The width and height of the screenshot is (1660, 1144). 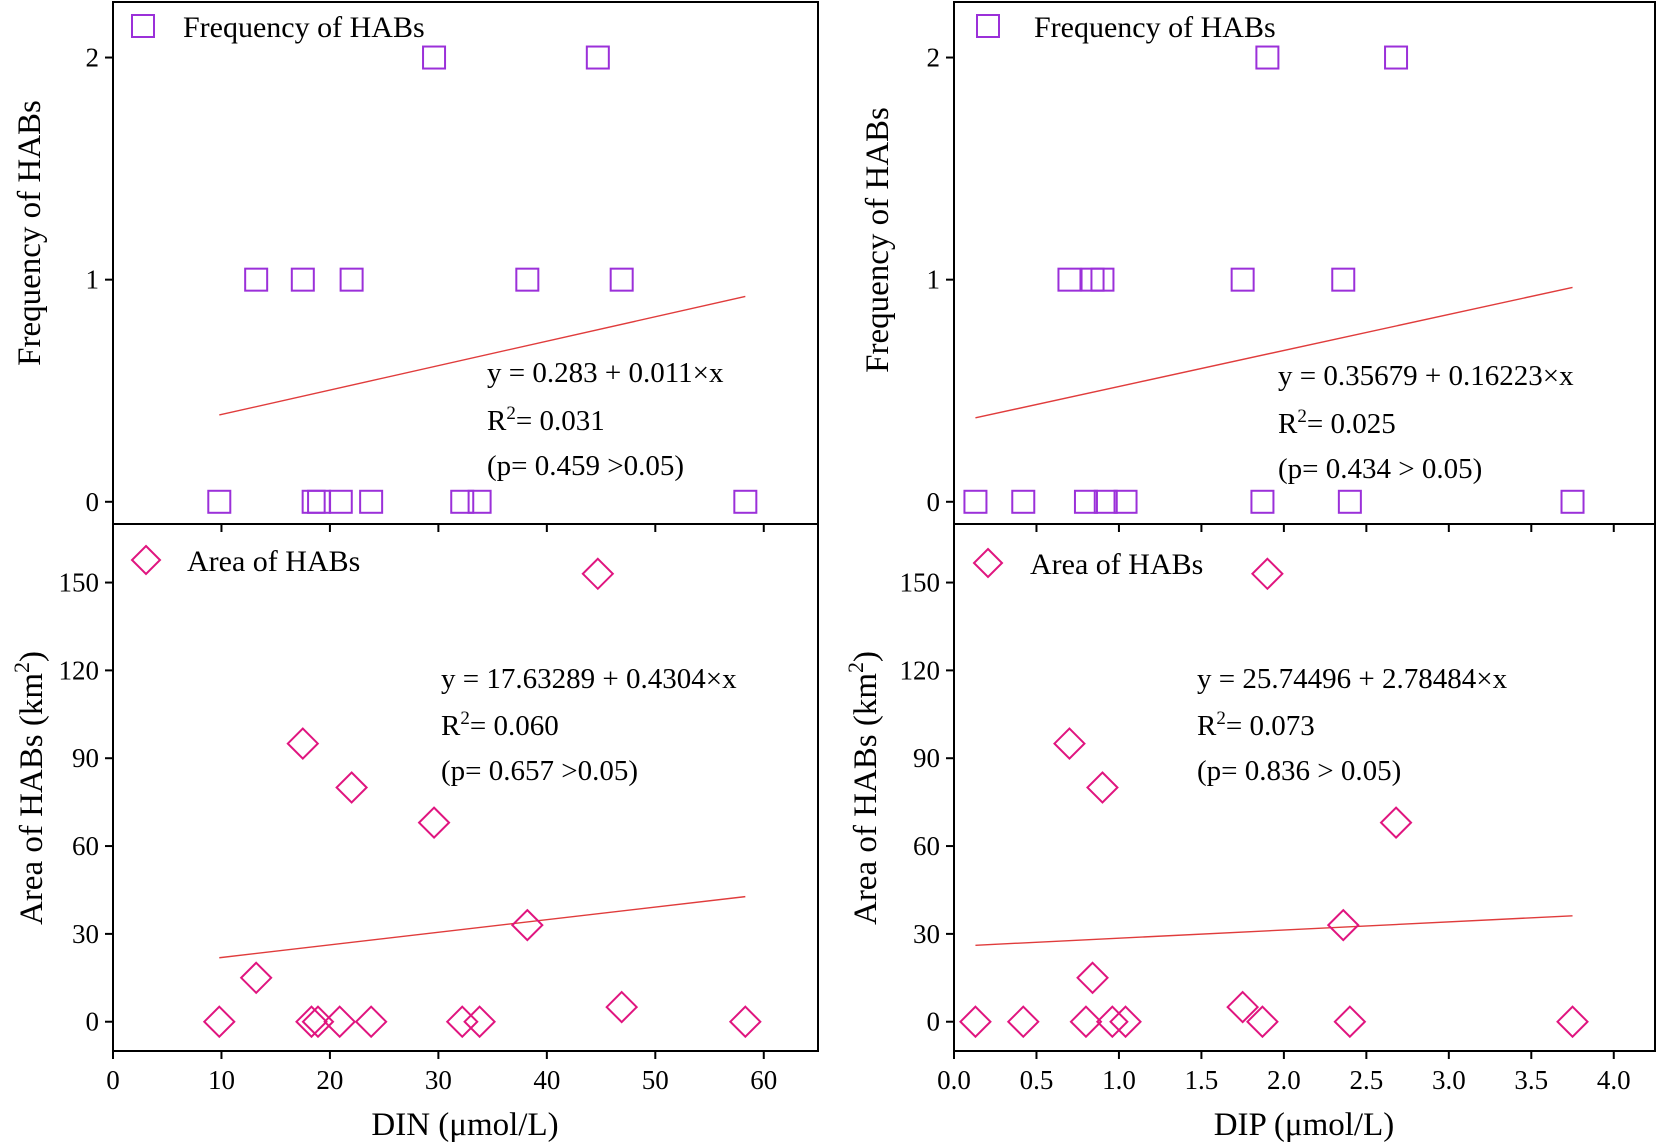 What do you see at coordinates (1449, 1080) in the screenshot?
I see `x-tick-label: 3.0` at bounding box center [1449, 1080].